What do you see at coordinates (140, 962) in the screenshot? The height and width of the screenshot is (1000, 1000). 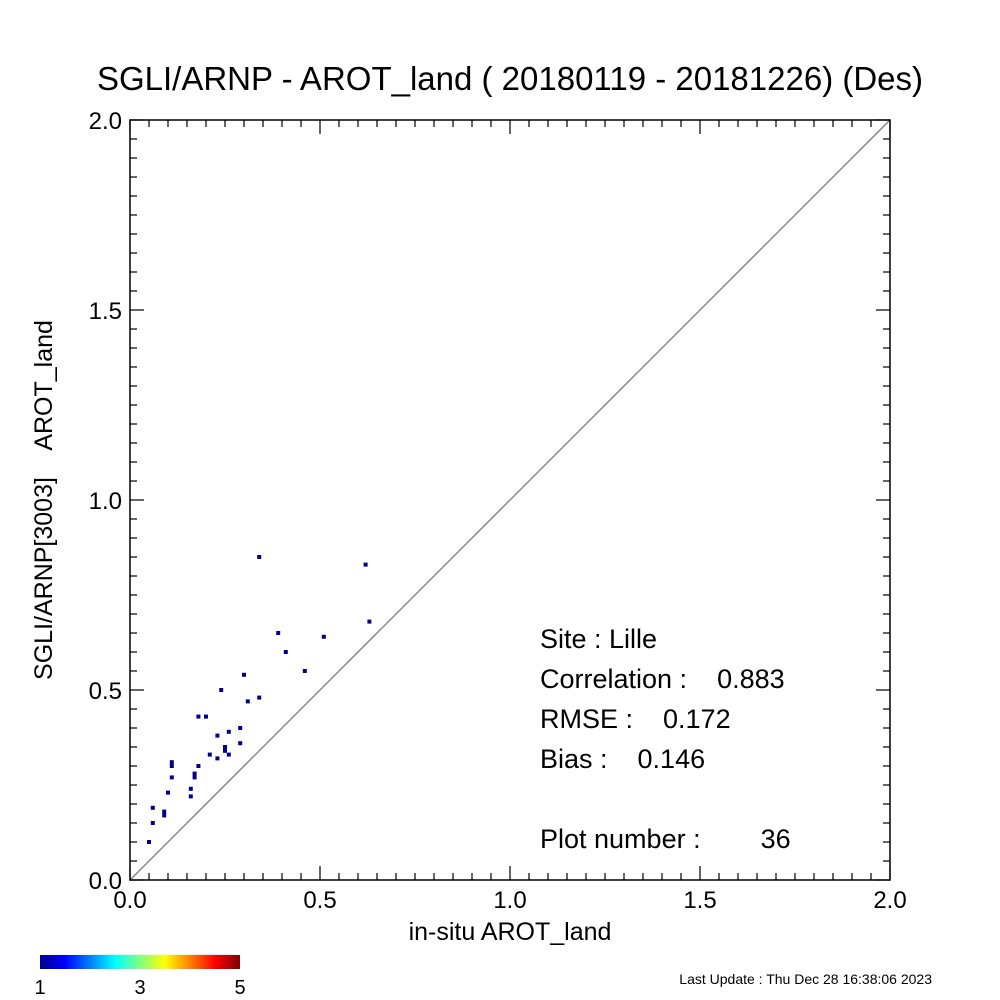 I see `colorbar` at bounding box center [140, 962].